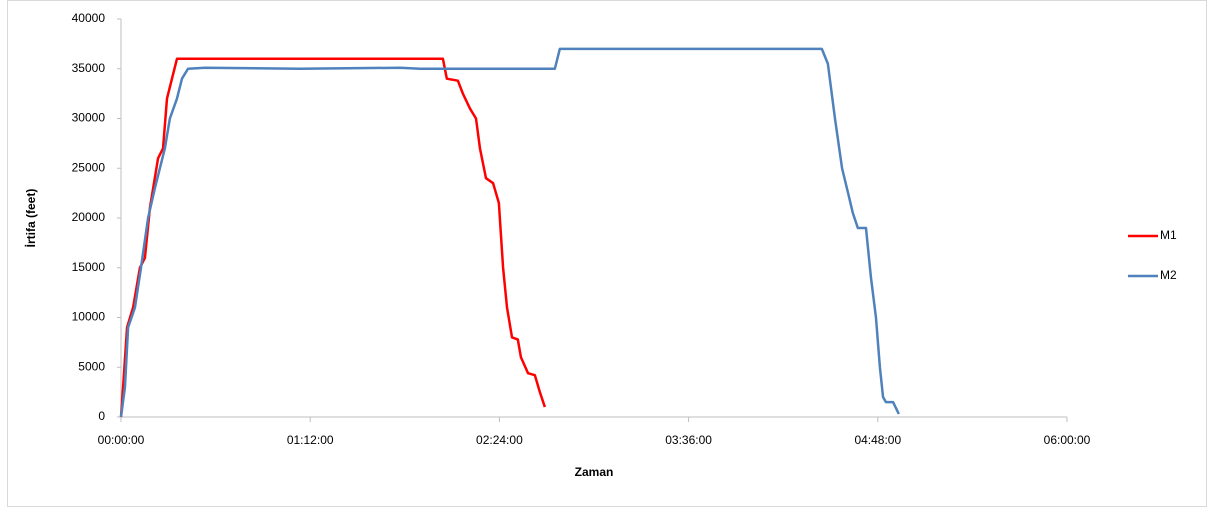  I want to click on x-axis-label: Zaman, so click(594, 472).